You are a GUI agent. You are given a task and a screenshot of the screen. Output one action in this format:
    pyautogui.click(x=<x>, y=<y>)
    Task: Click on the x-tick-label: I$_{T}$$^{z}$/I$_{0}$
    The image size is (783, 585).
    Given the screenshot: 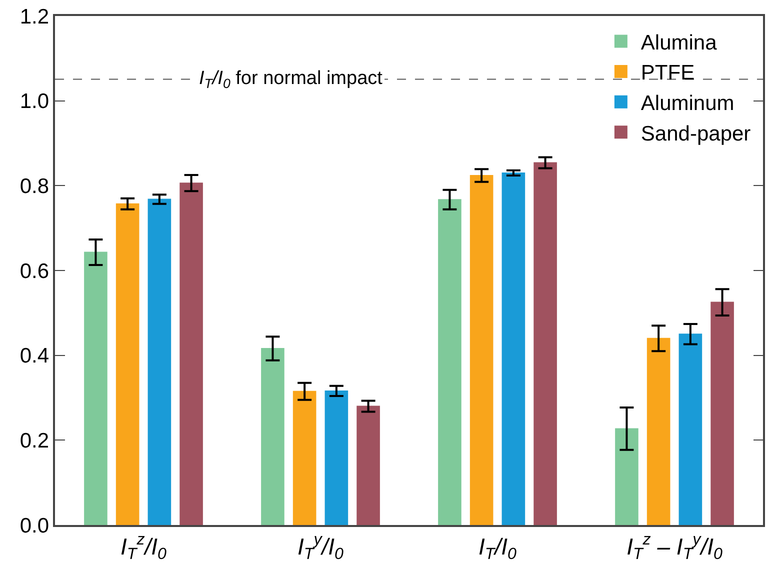 What is the action you would take?
    pyautogui.click(x=143, y=547)
    